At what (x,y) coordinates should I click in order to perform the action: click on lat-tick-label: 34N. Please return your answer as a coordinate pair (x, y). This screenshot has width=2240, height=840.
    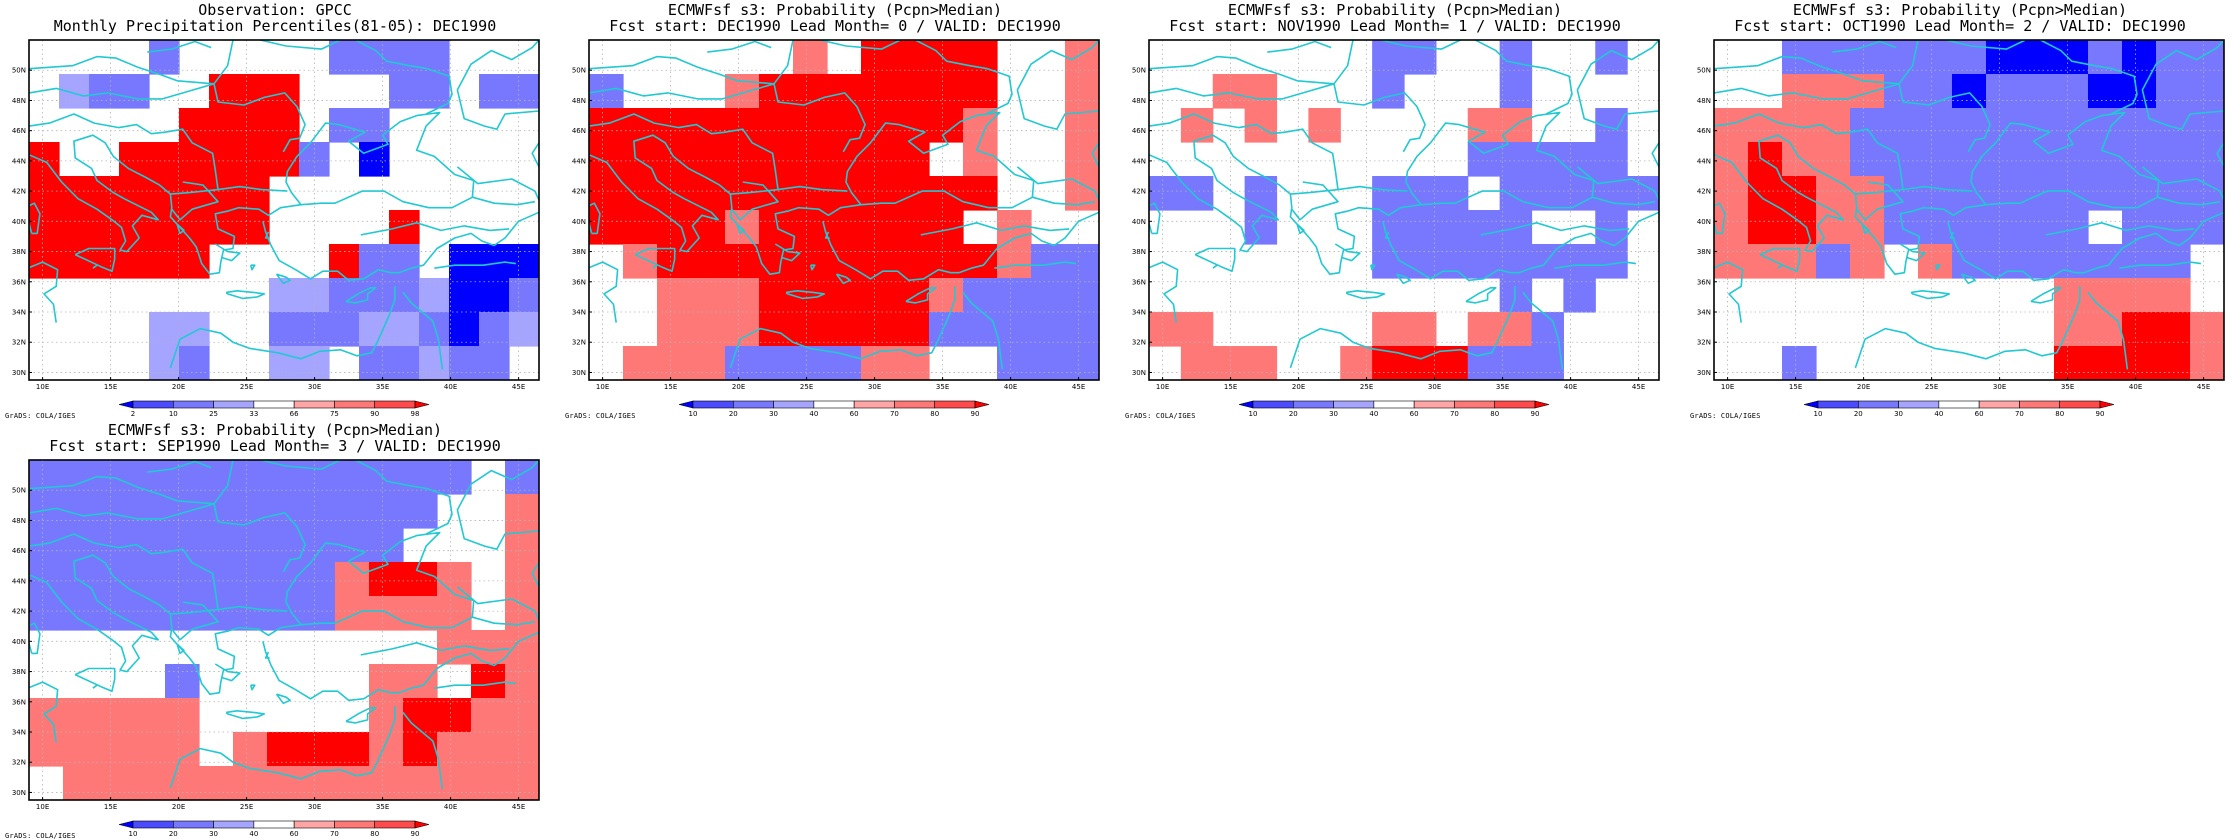
    Looking at the image, I should click on (19, 733).